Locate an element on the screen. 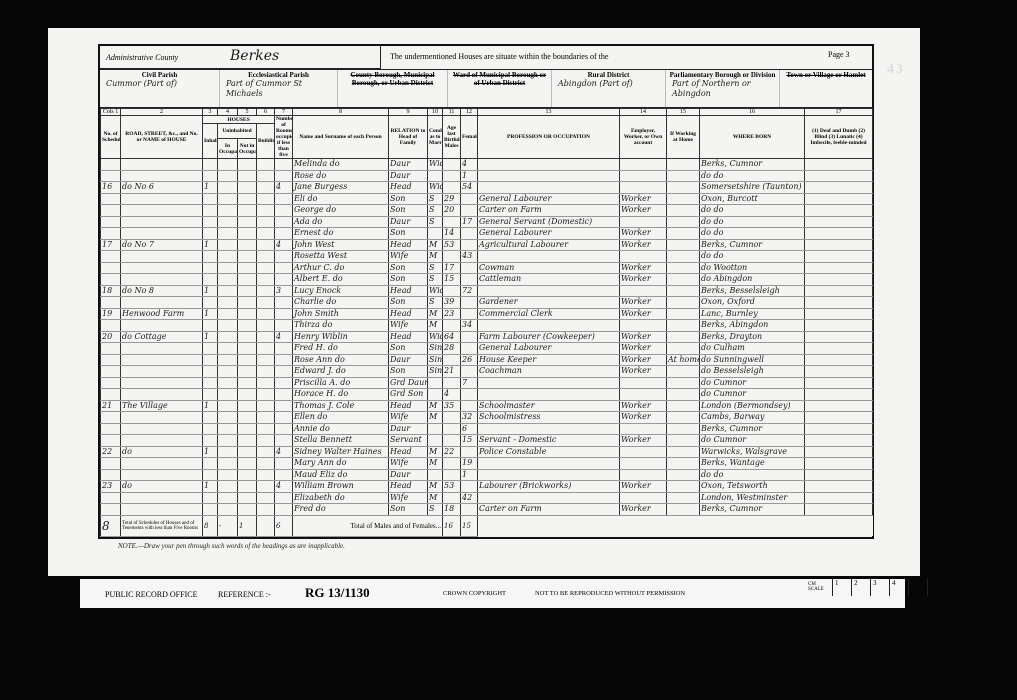 This screenshot has width=1017, height=700. column-header: In Occupation is located at coordinates (227, 148).